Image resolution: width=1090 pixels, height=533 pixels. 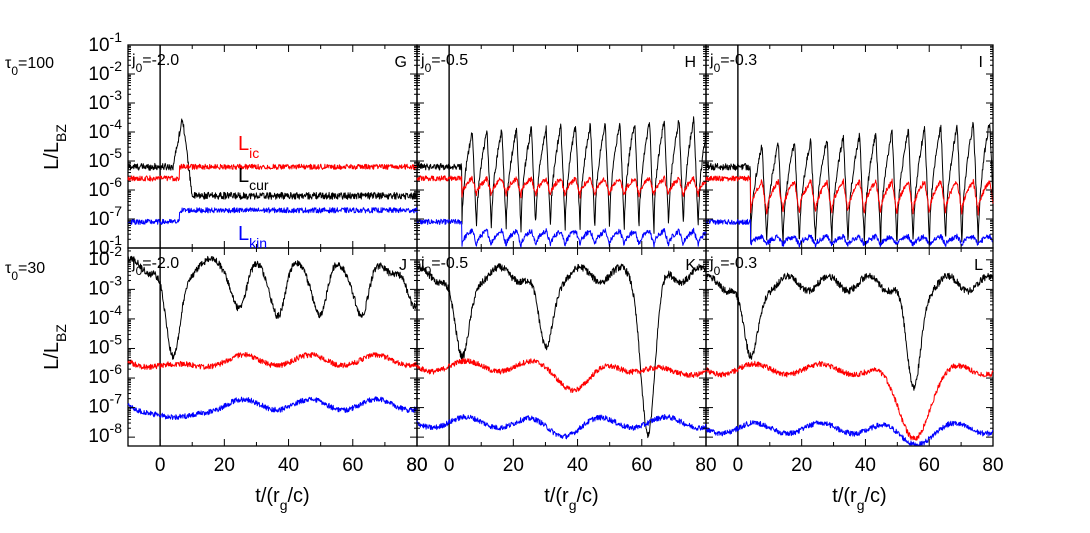 I want to click on curve-Lic-I, so click(x=849, y=195).